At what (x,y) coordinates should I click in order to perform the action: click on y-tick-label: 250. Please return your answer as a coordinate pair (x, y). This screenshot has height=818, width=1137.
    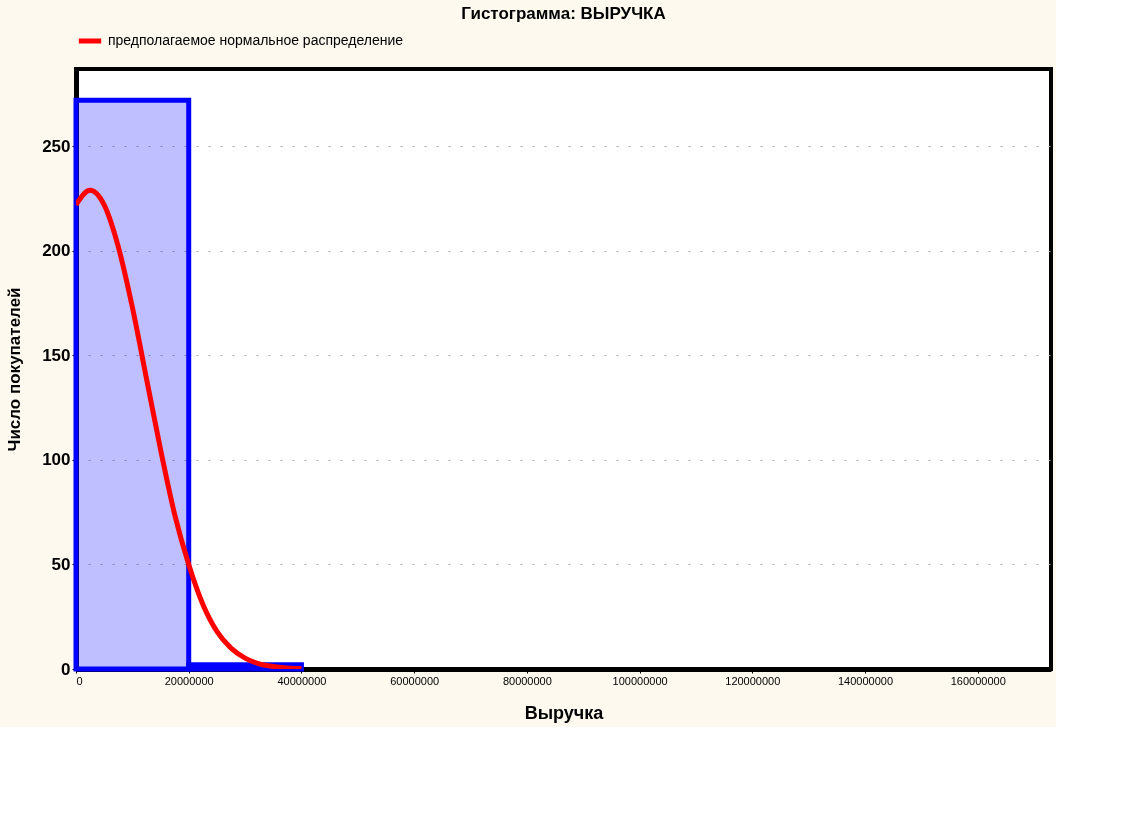
    Looking at the image, I should click on (56, 146).